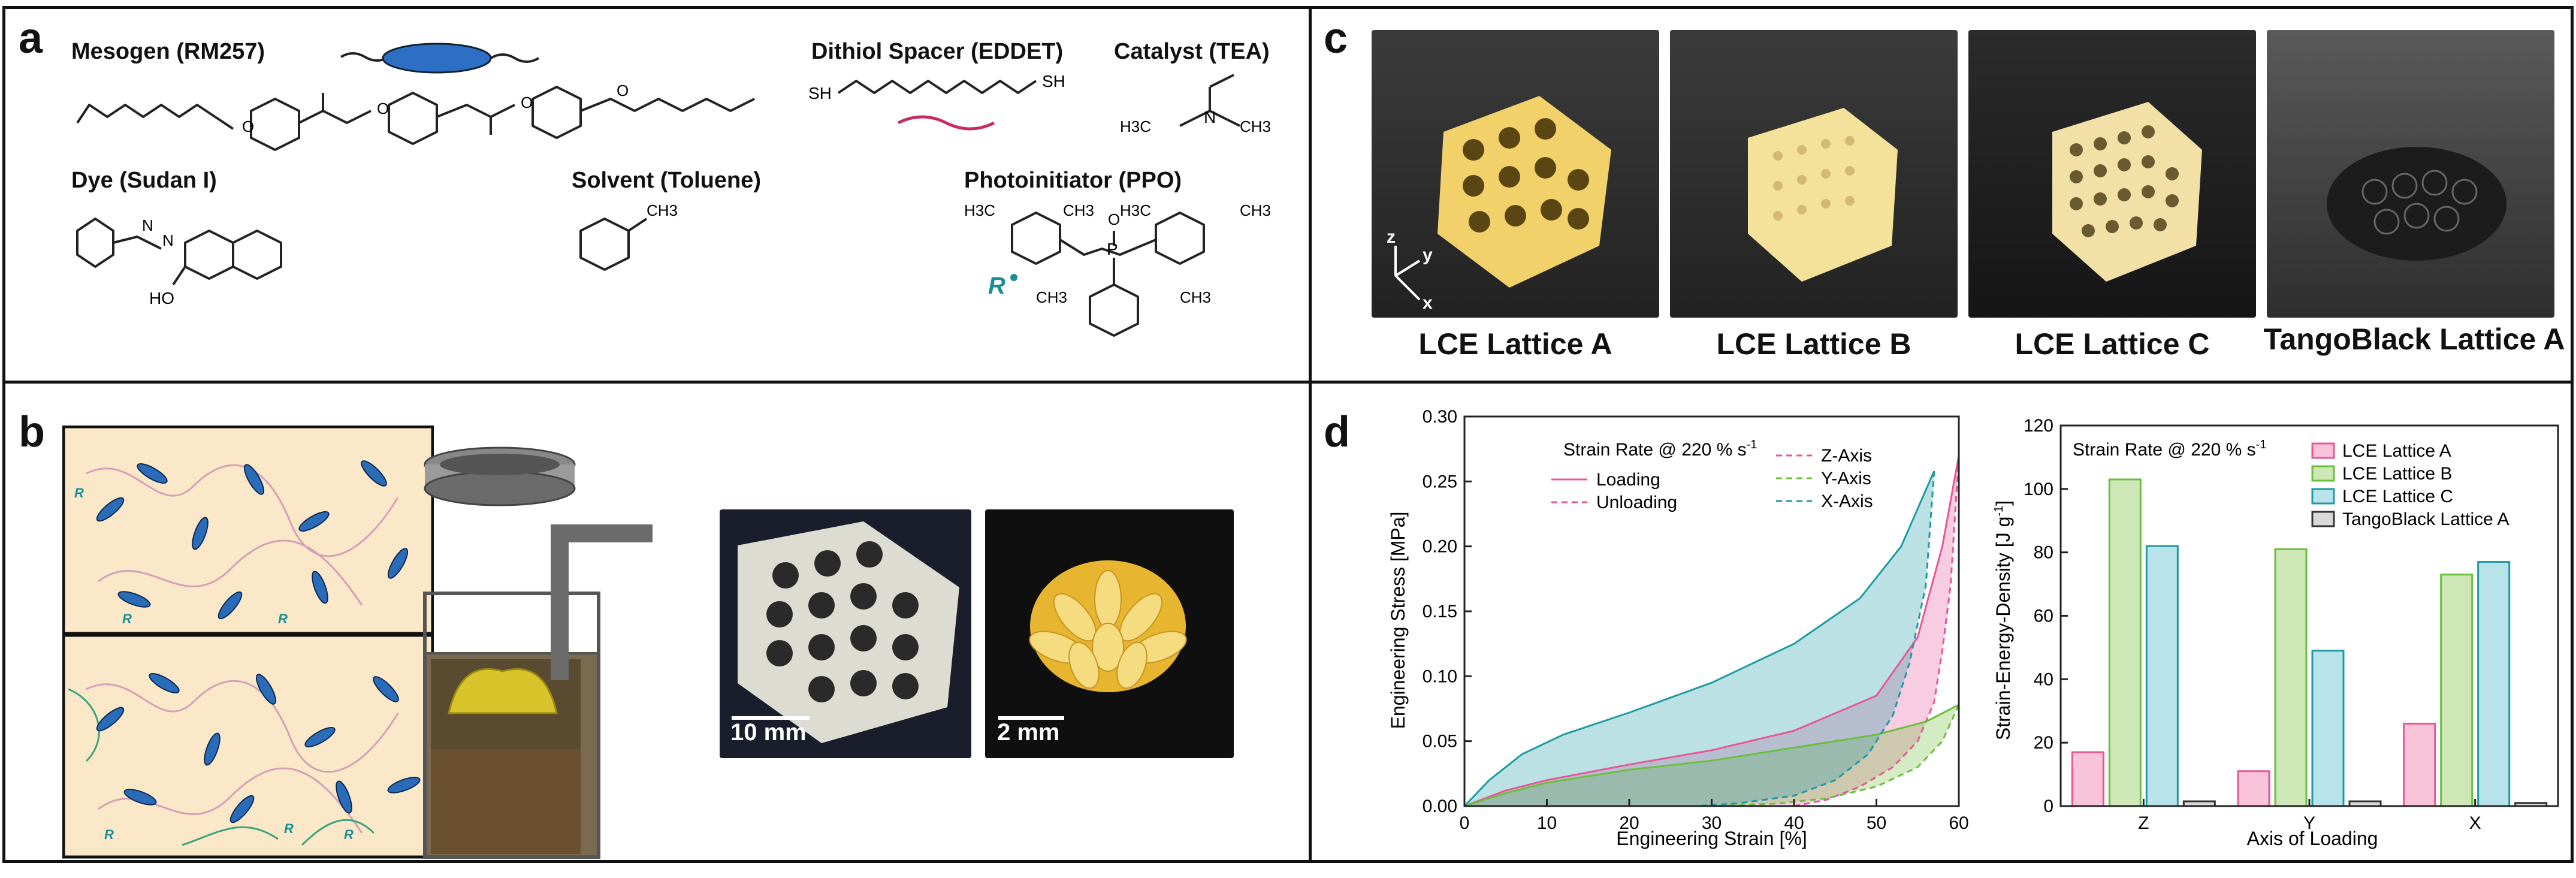  I want to click on bar-lce-lattice-b-y, so click(2291, 677).